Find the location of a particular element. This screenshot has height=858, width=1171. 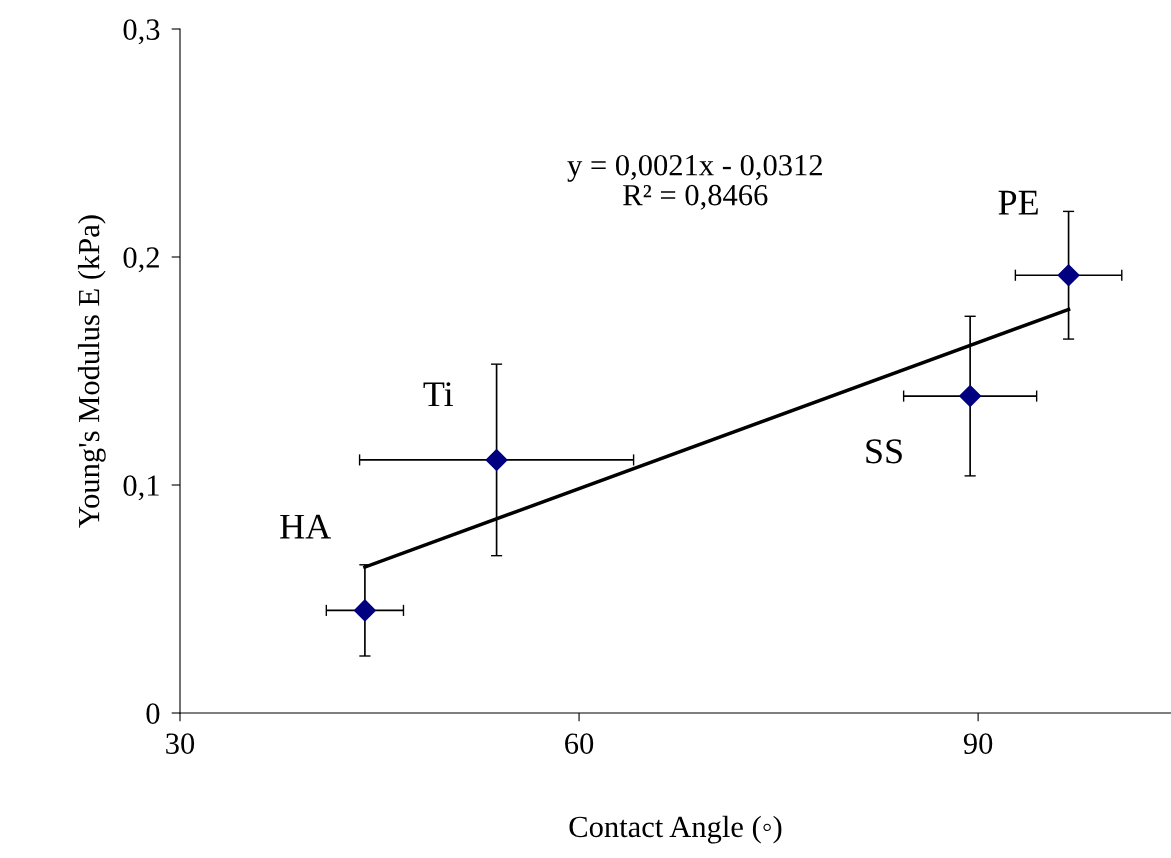

x-tick-label: 30 is located at coordinates (180, 743).